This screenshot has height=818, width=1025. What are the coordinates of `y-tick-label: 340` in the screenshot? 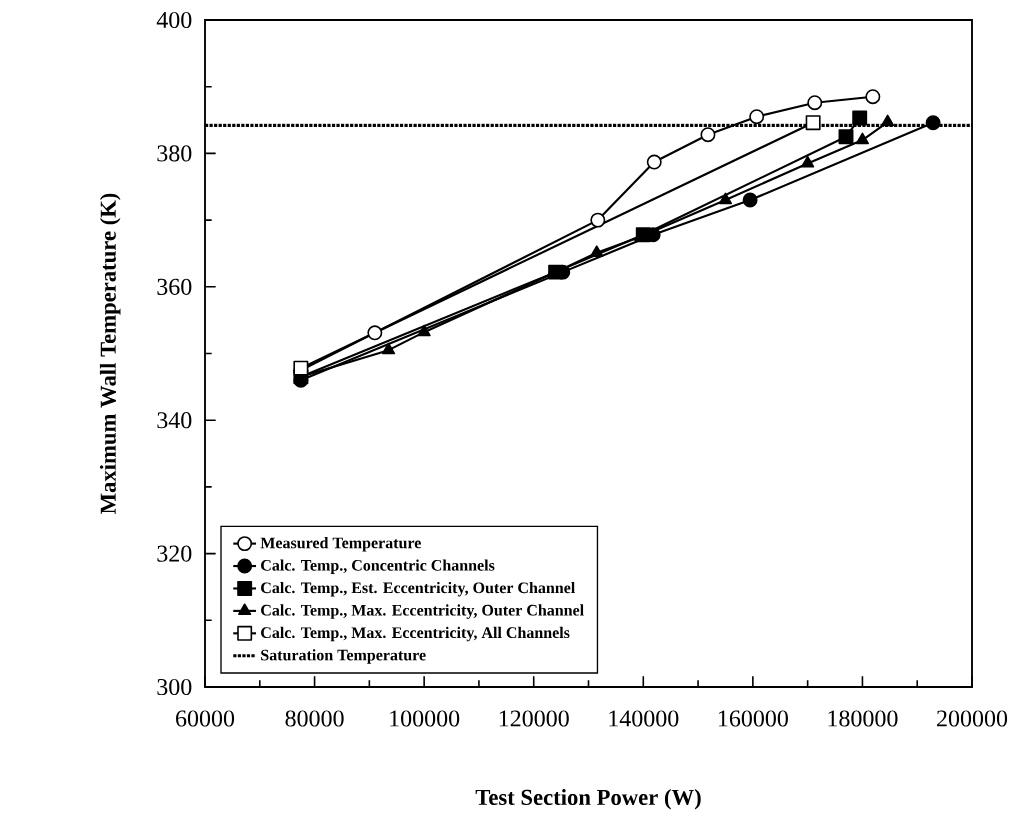 It's located at (174, 420).